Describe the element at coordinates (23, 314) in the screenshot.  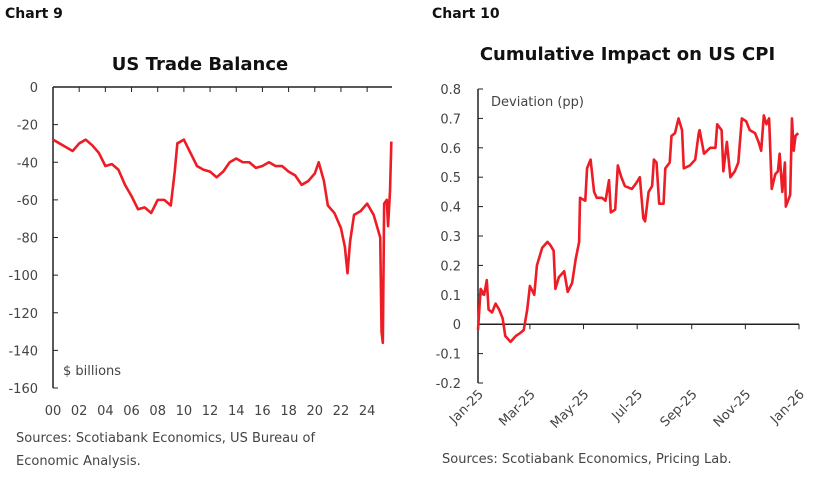
I see `y-tick-label: -120` at that location.